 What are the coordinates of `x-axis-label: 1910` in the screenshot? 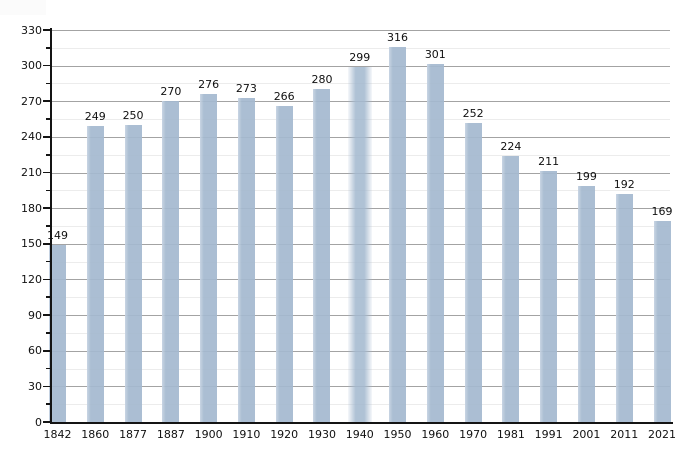 It's located at (246, 434).